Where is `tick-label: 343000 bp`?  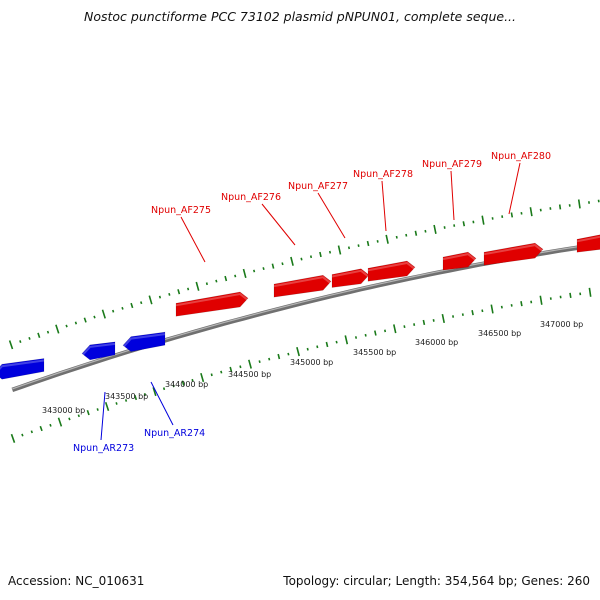
tick-label: 343000 bp is located at coordinates (63, 410).